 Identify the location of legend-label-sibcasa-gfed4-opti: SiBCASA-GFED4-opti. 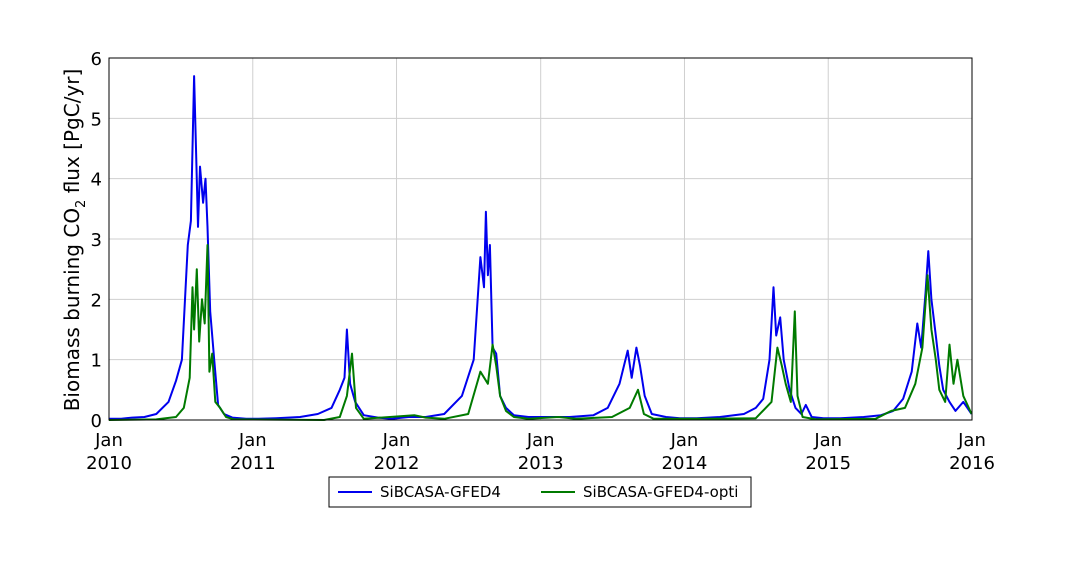
(660, 492).